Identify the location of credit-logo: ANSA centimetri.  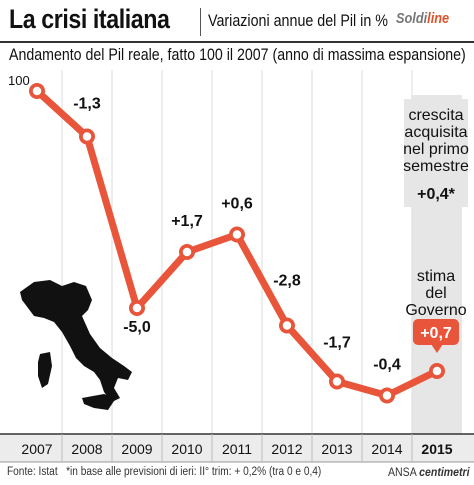
(429, 472).